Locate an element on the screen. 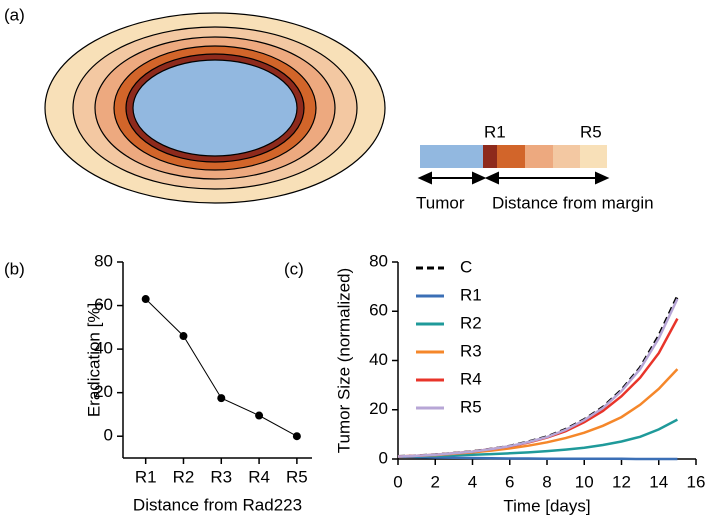 The image size is (709, 524). legend-label: C is located at coordinates (466, 266).